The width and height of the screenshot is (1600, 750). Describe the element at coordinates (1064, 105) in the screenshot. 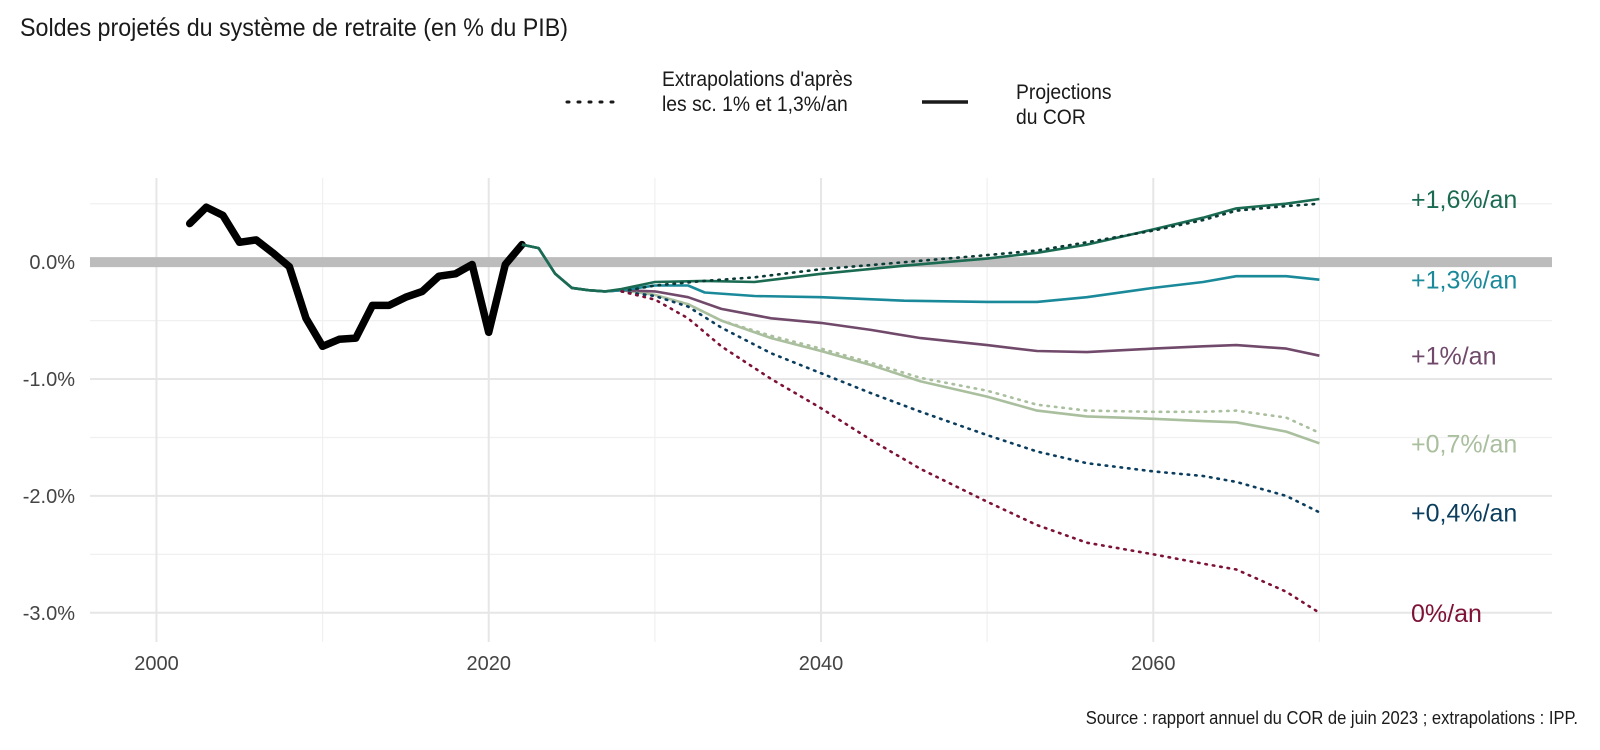

I see `legend-label-projections: Projections du COR` at that location.